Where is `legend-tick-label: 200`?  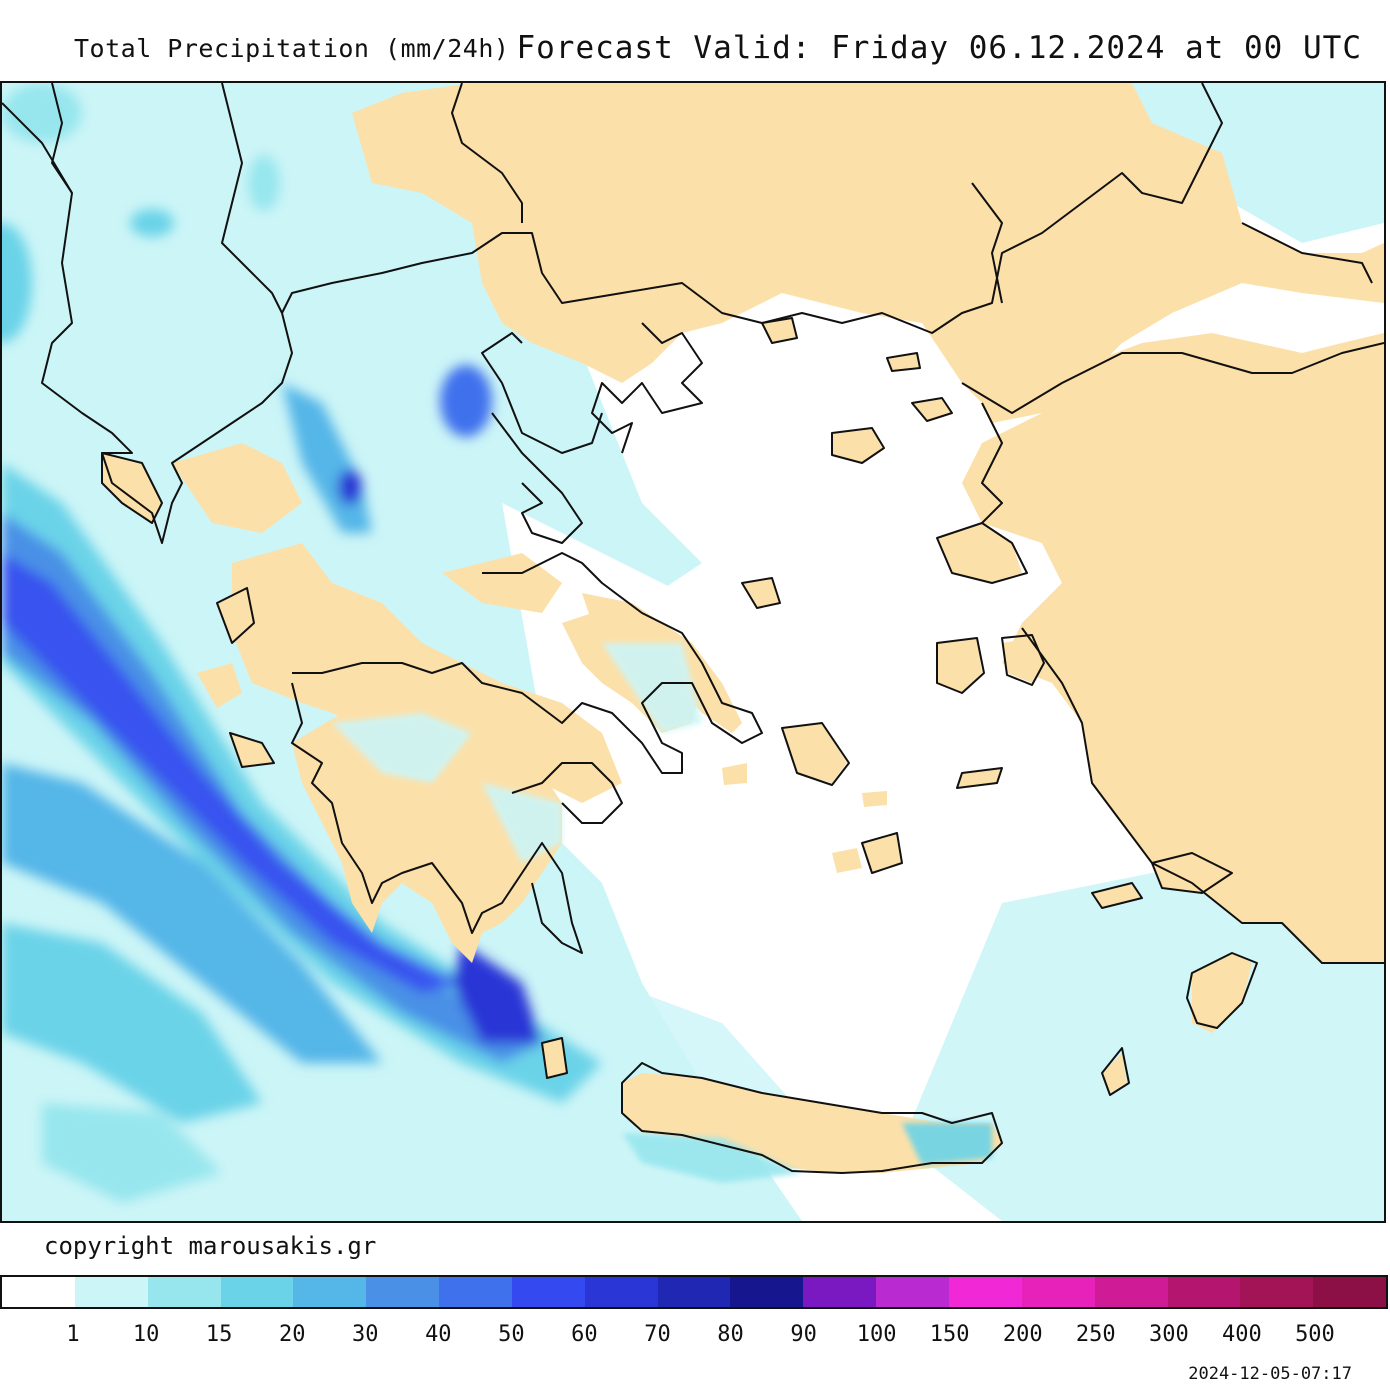 legend-tick-label: 200 is located at coordinates (1022, 1334).